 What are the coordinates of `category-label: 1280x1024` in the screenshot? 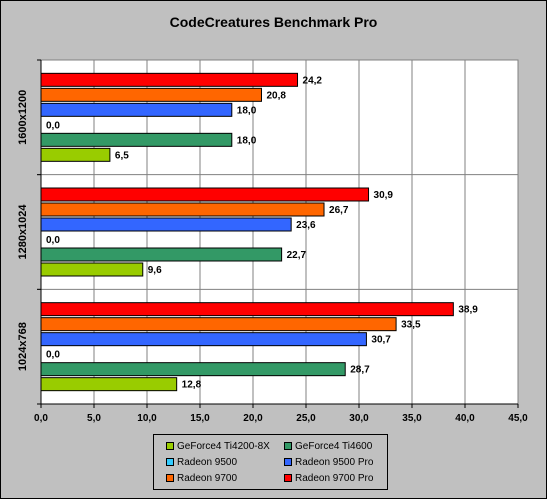 It's located at (23, 232).